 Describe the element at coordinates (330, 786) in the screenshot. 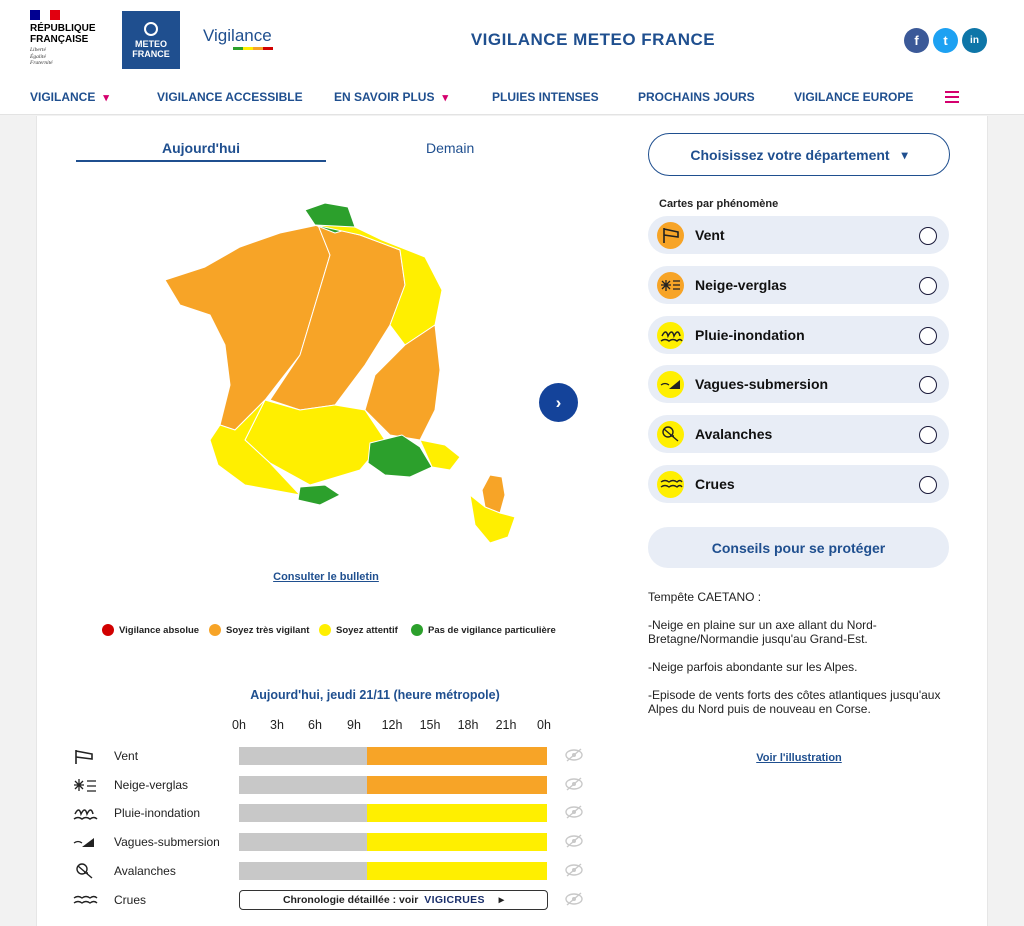

I see `timeline-row-neige: Neige-verglas` at that location.